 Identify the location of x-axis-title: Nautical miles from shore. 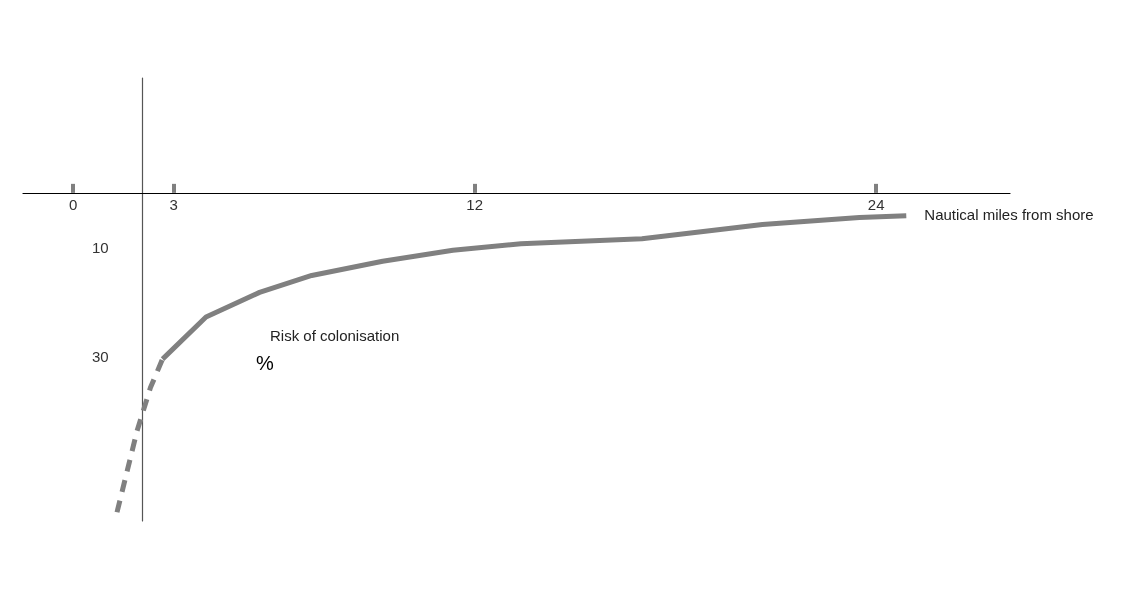
(1009, 214).